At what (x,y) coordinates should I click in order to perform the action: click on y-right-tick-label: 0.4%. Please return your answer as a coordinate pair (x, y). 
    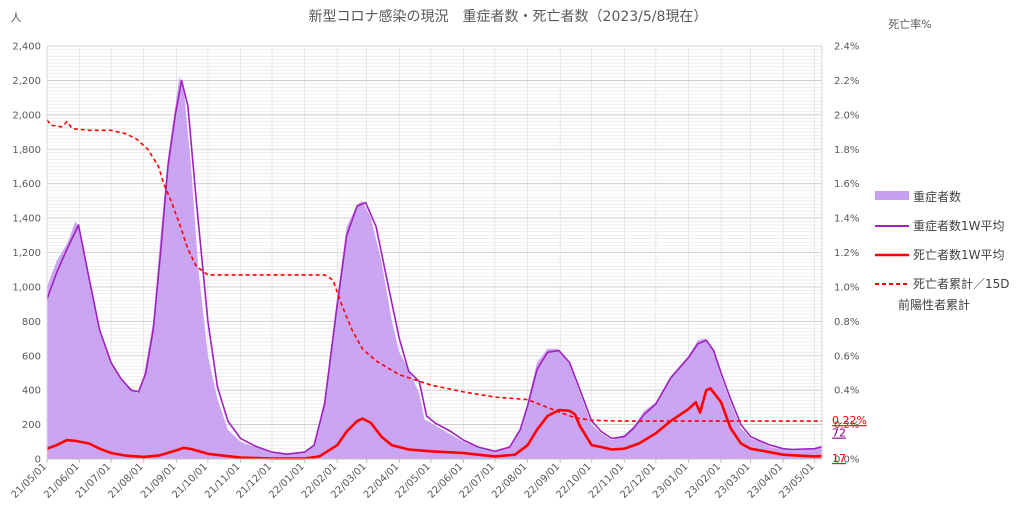
    Looking at the image, I should click on (846, 391).